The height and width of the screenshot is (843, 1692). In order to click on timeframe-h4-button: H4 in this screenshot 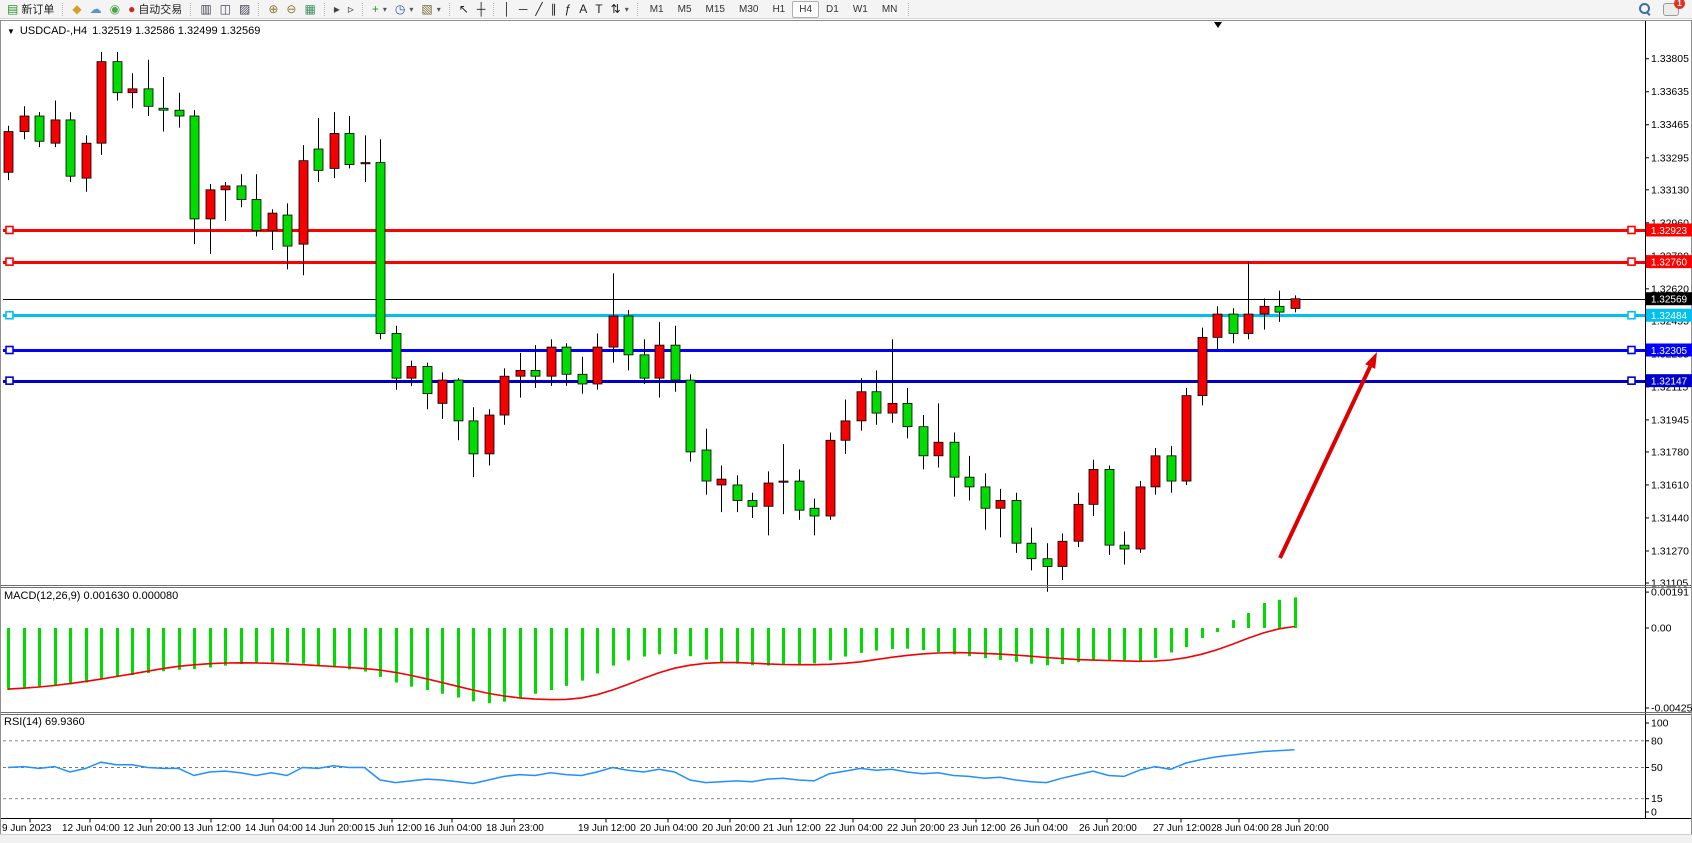, I will do `click(806, 9)`.